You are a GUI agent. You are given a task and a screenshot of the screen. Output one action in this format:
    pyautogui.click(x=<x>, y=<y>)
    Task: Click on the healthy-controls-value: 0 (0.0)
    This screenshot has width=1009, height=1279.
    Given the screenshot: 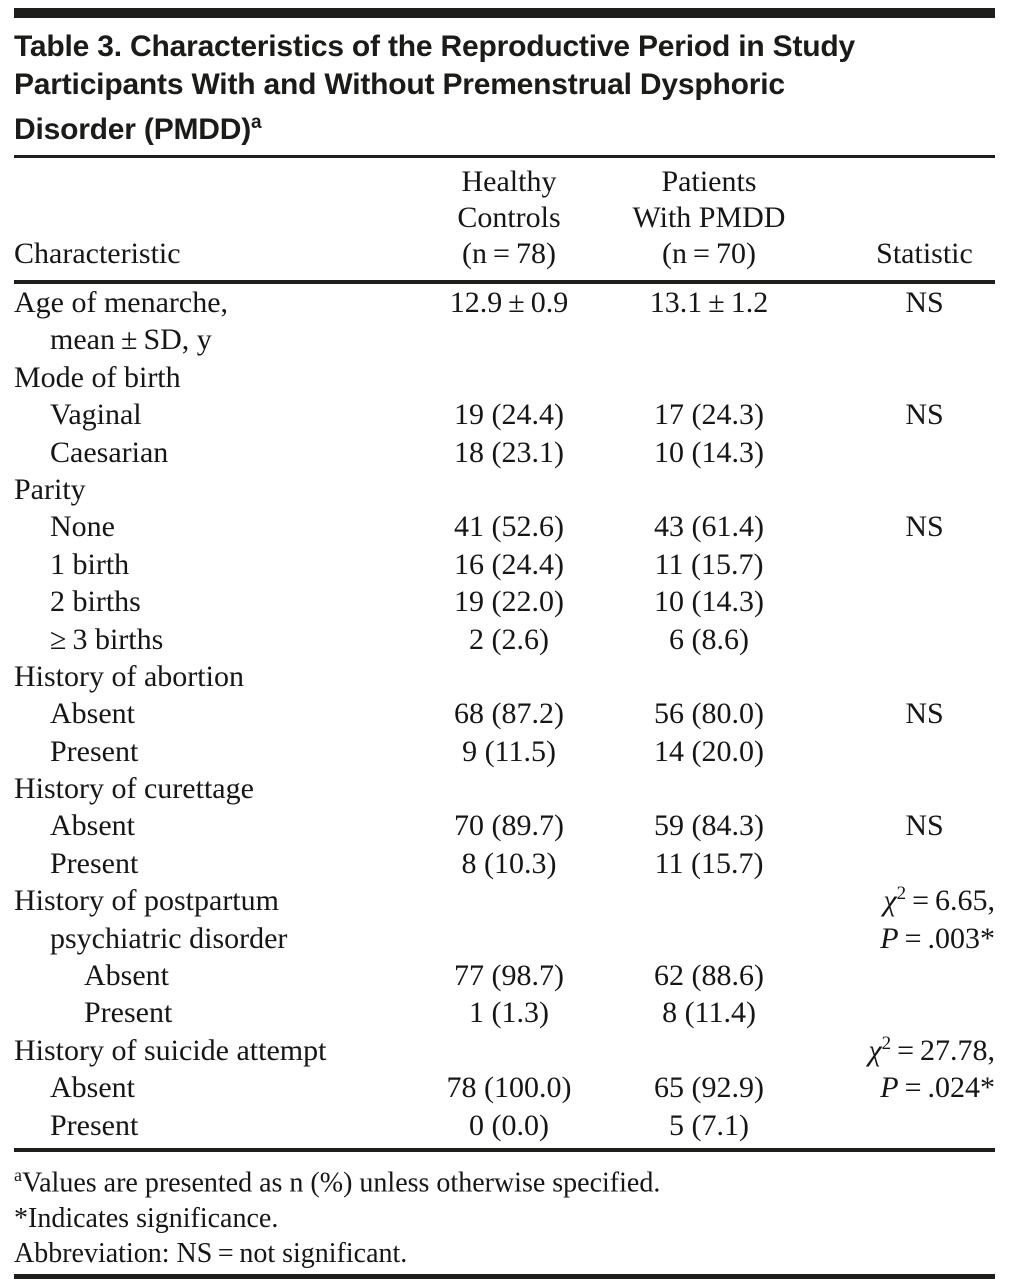 What is the action you would take?
    pyautogui.click(x=509, y=1125)
    